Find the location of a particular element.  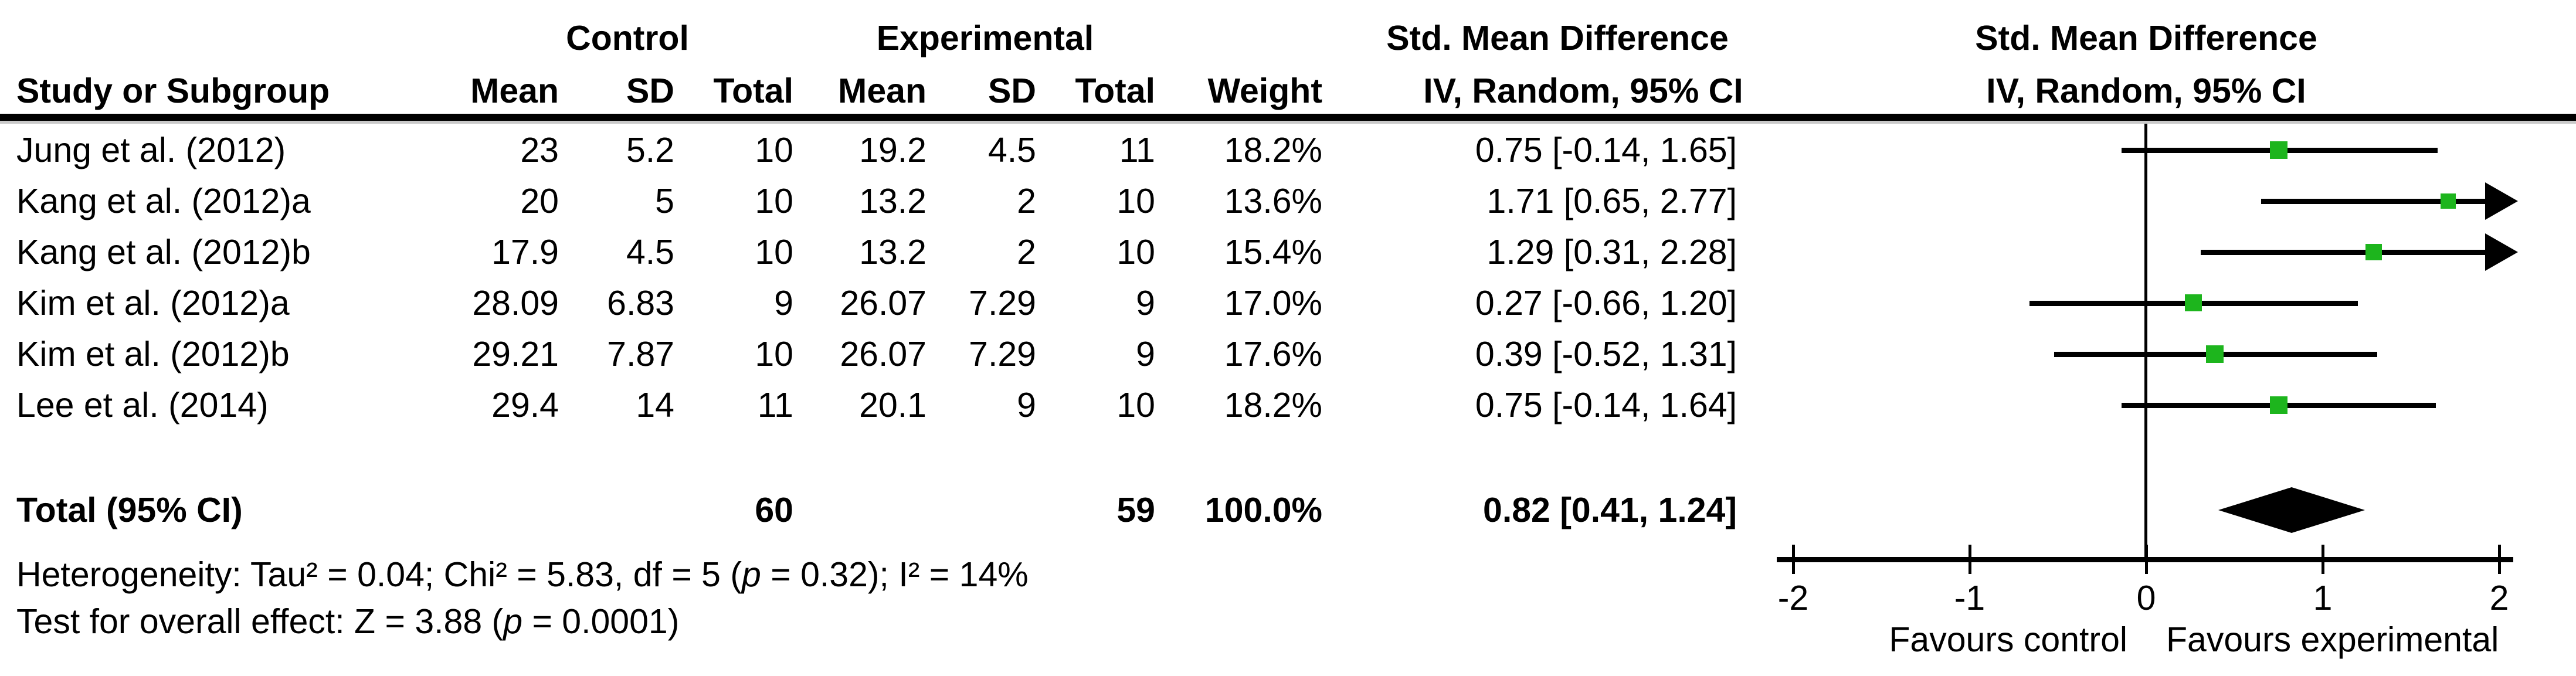

cell-c-mean: 20 is located at coordinates (539, 201).